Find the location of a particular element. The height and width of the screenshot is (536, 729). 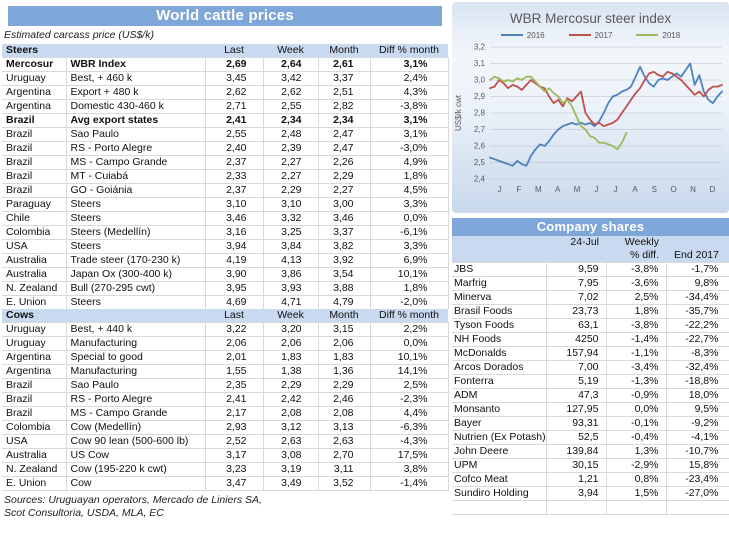

cell-month: 3,37 is located at coordinates (344, 78).